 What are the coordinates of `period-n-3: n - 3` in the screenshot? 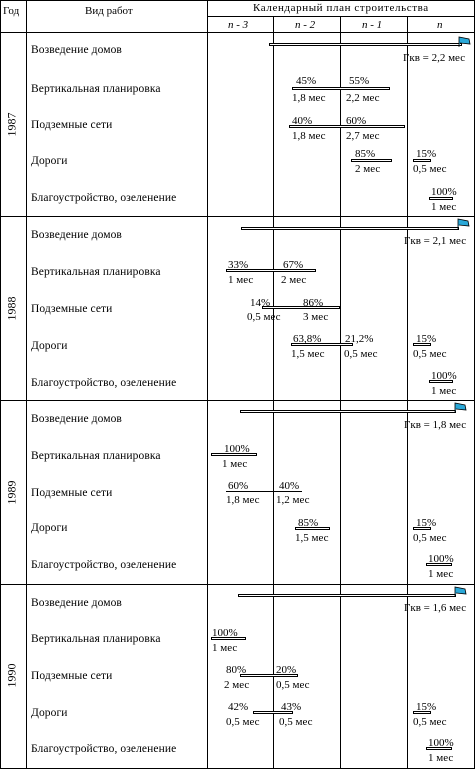 It's located at (238, 25).